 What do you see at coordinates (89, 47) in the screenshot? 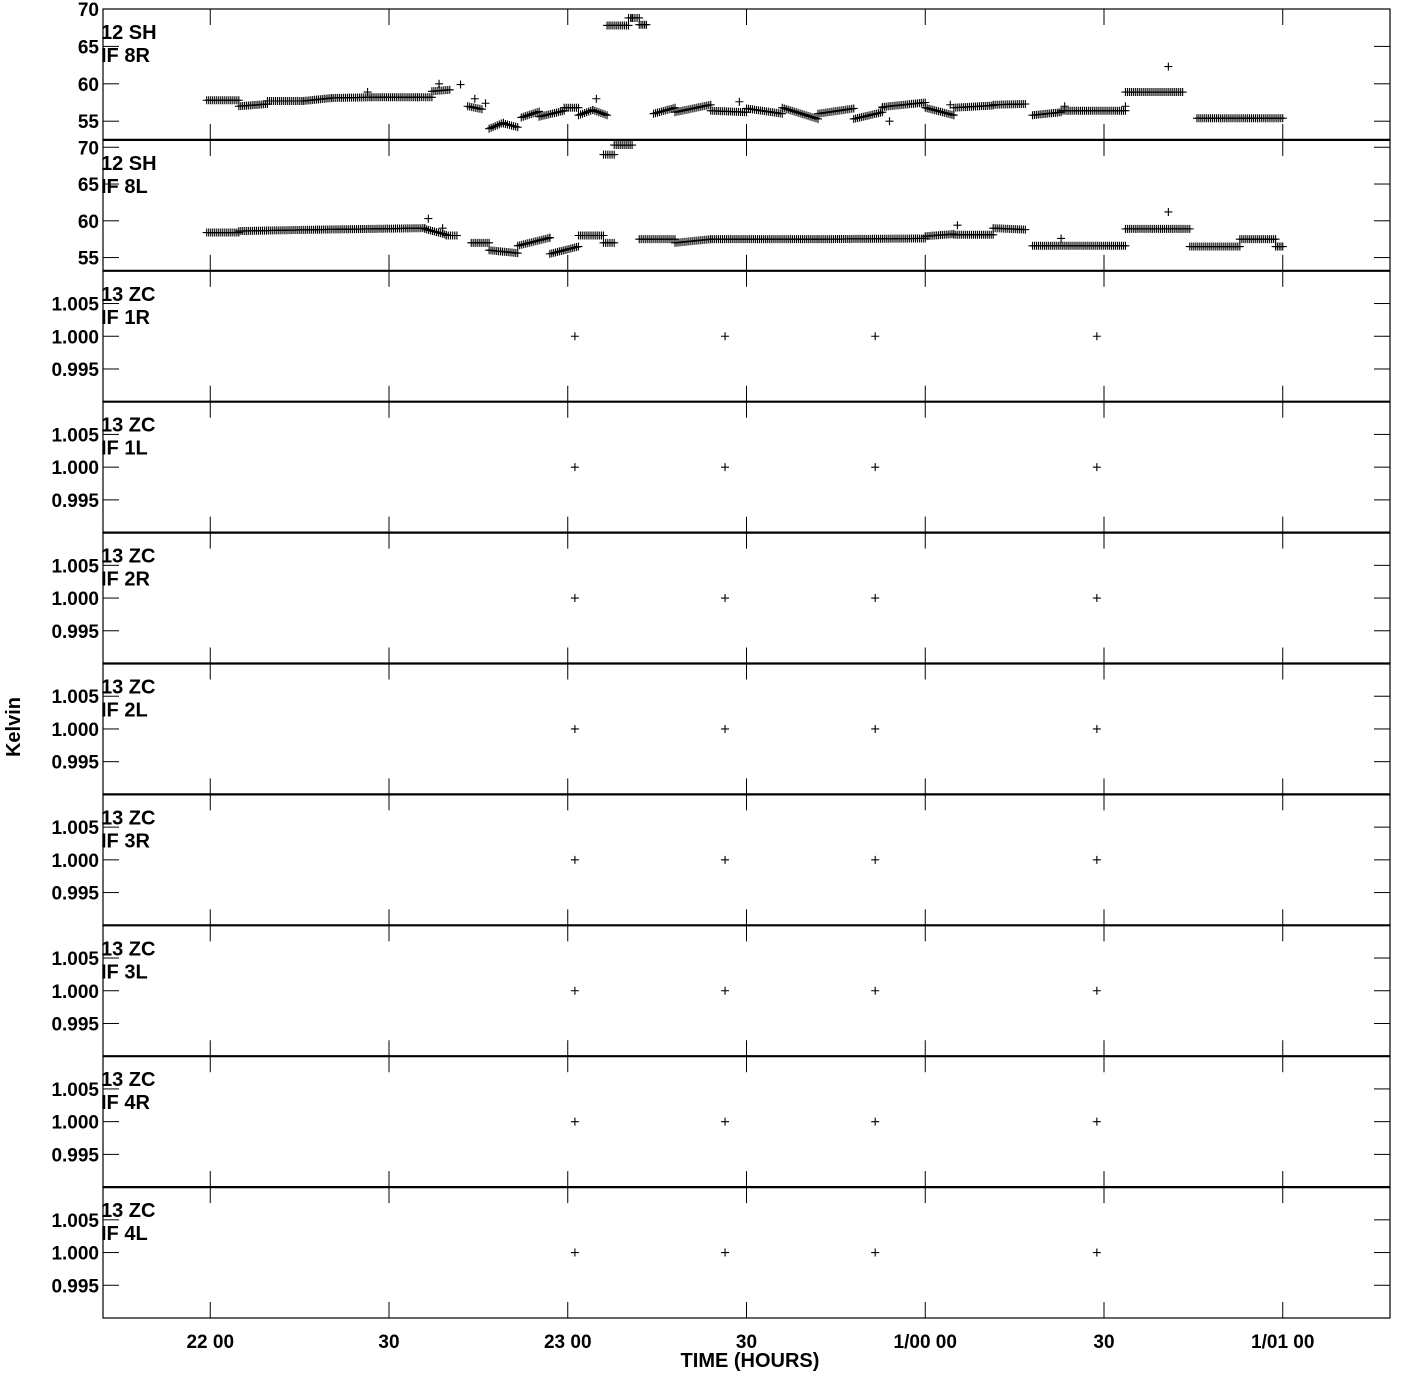
I see `y-tick-label: 65` at bounding box center [89, 47].